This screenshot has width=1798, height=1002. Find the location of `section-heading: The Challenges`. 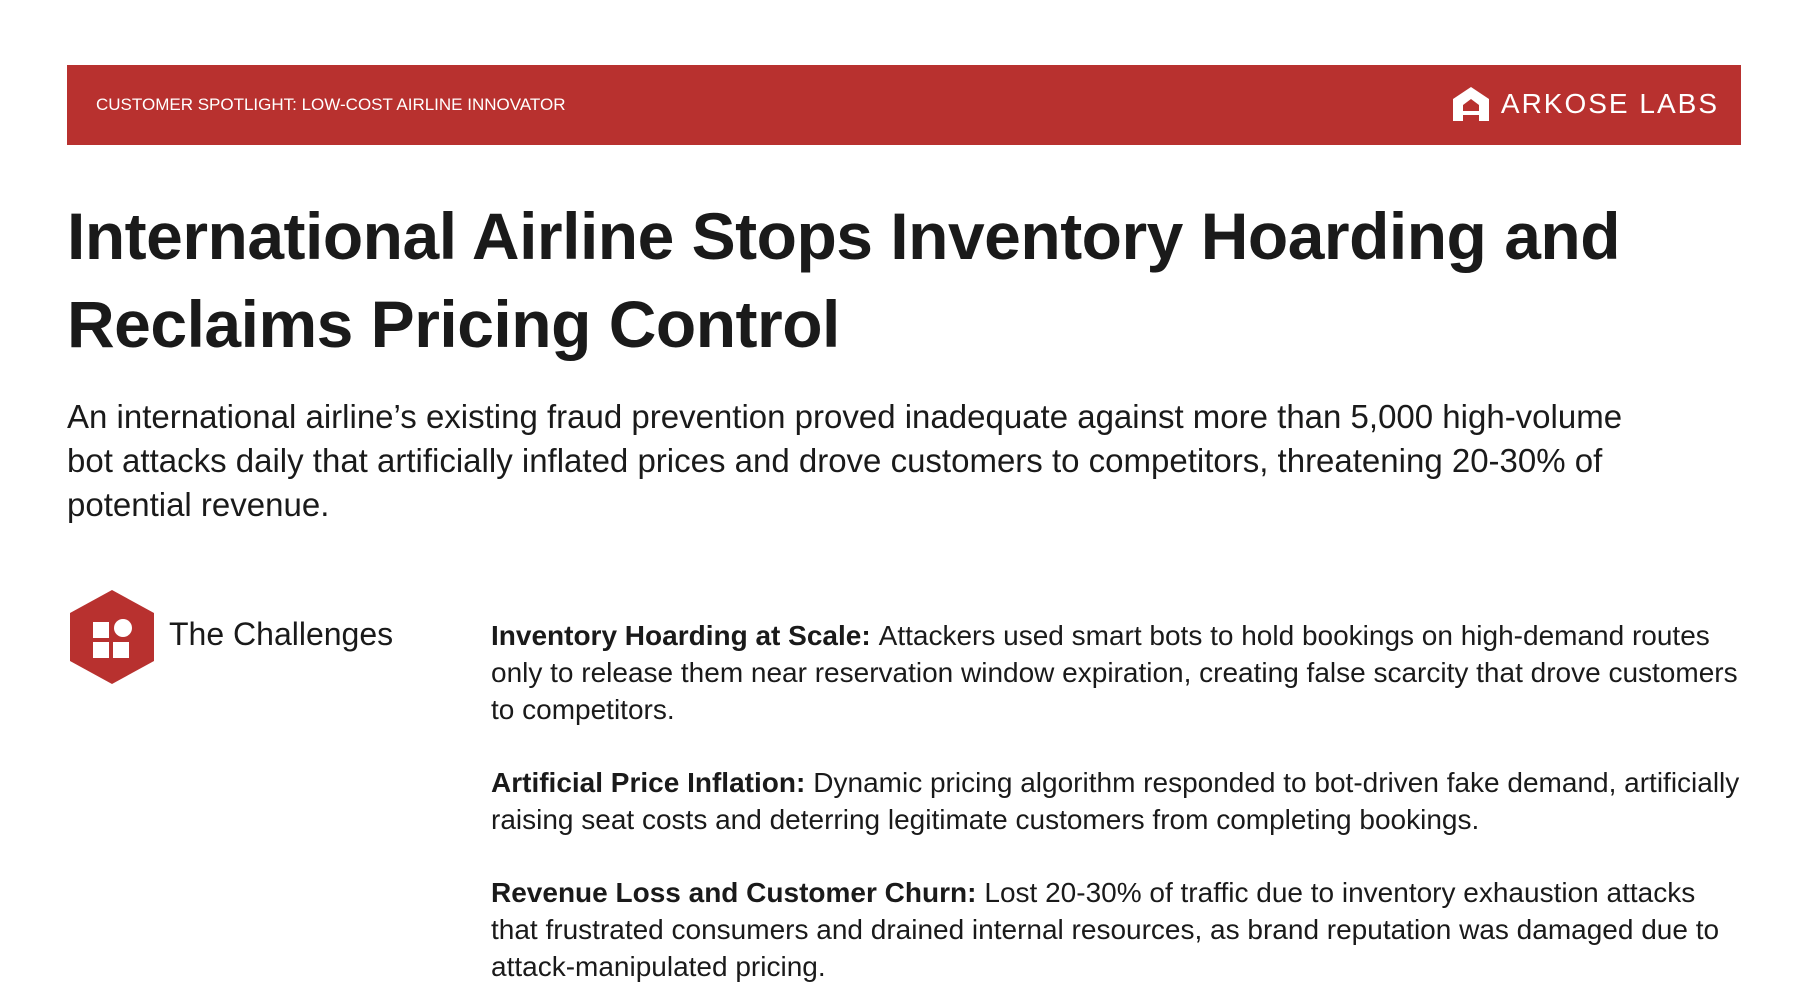

section-heading: The Challenges is located at coordinates (281, 634).